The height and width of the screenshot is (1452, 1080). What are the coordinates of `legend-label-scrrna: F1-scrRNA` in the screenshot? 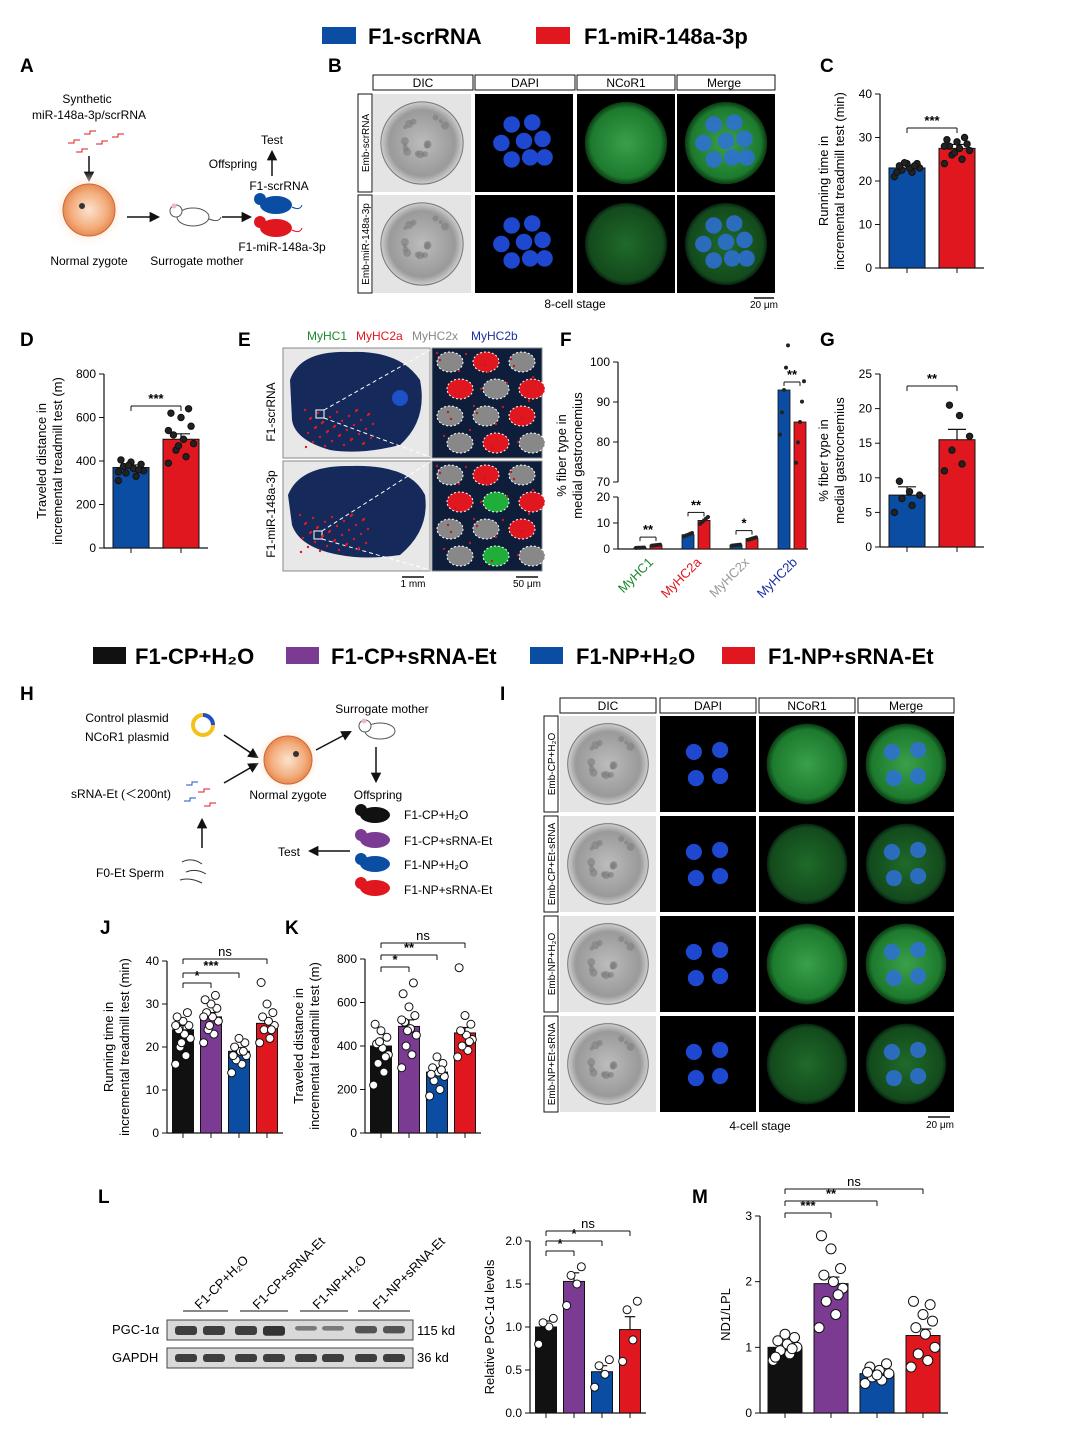 It's located at (425, 36).